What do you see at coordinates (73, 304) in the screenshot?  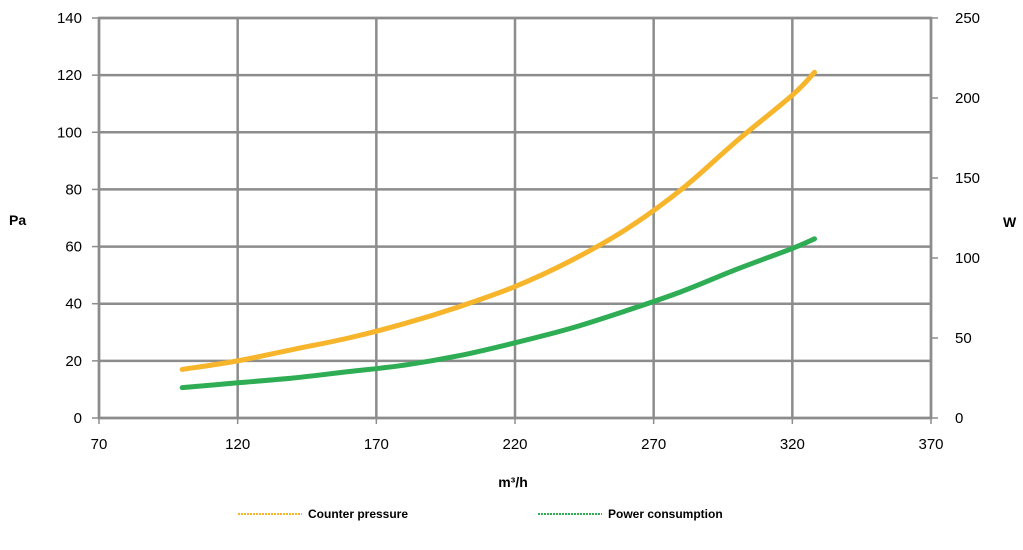 I see `y-left-tick-label: 40` at bounding box center [73, 304].